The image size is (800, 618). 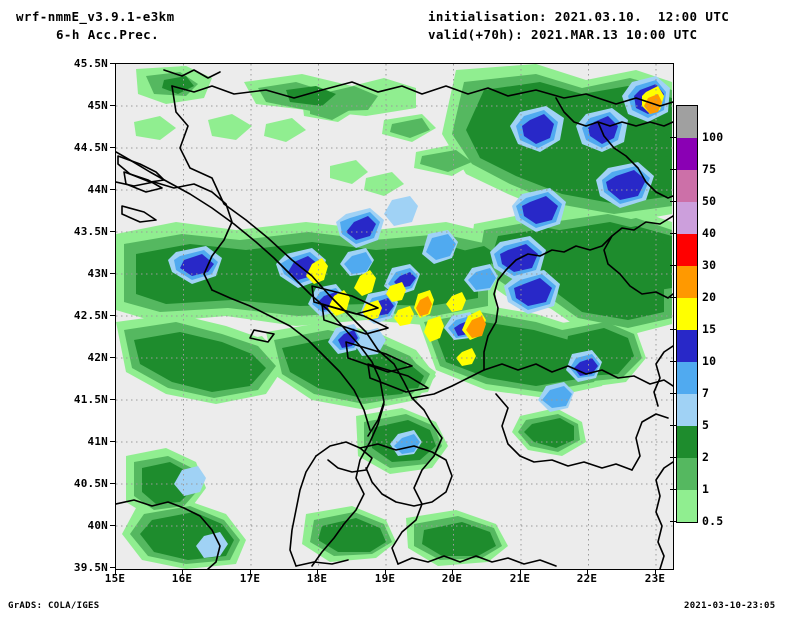 What do you see at coordinates (97, 273) in the screenshot?
I see `y-tick-label-43N: 43N` at bounding box center [97, 273].